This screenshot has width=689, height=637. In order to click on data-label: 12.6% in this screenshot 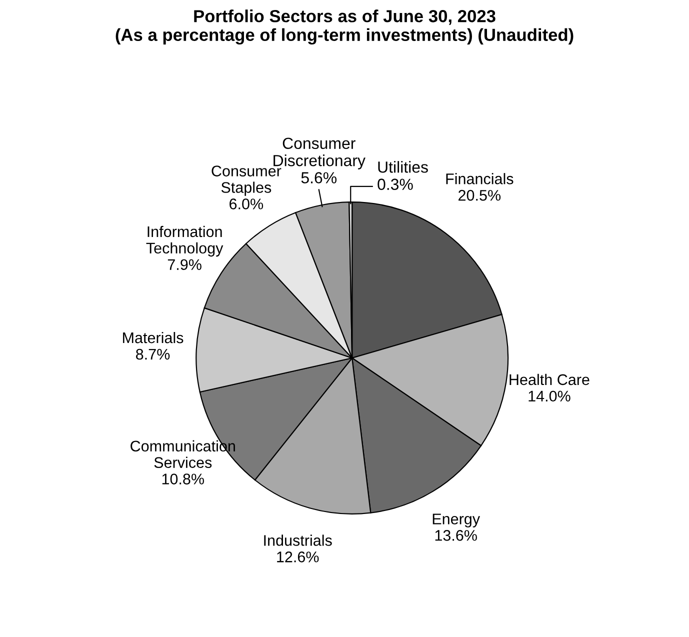, I will do `click(298, 557)`.